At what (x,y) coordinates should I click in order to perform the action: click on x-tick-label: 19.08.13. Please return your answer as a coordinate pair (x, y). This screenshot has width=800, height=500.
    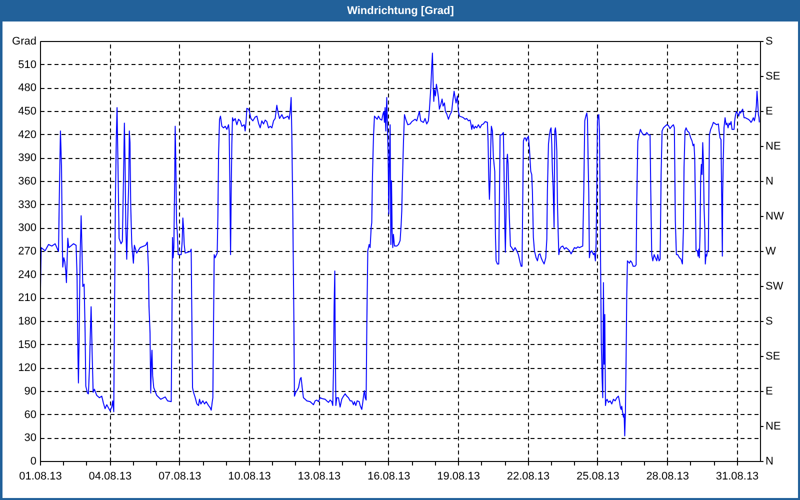
    Looking at the image, I should click on (458, 476).